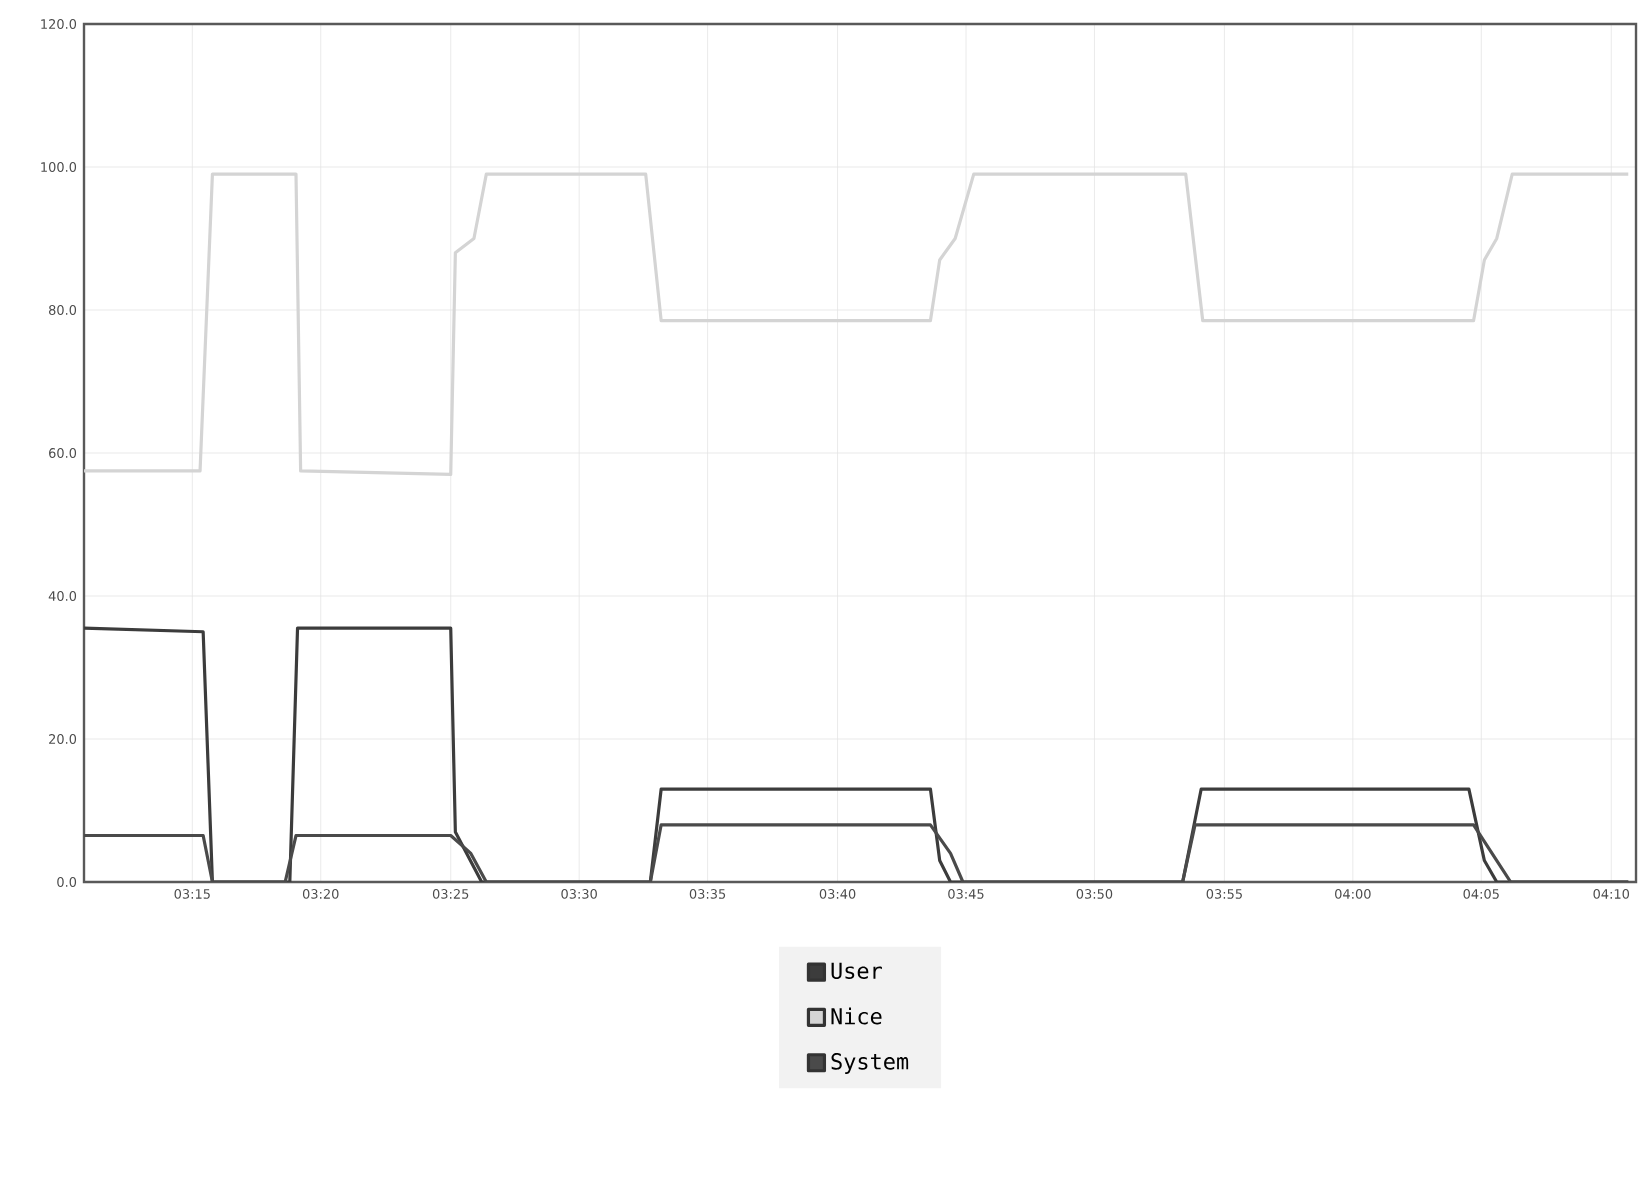  What do you see at coordinates (870, 1063) in the screenshot?
I see `legend-label: System` at bounding box center [870, 1063].